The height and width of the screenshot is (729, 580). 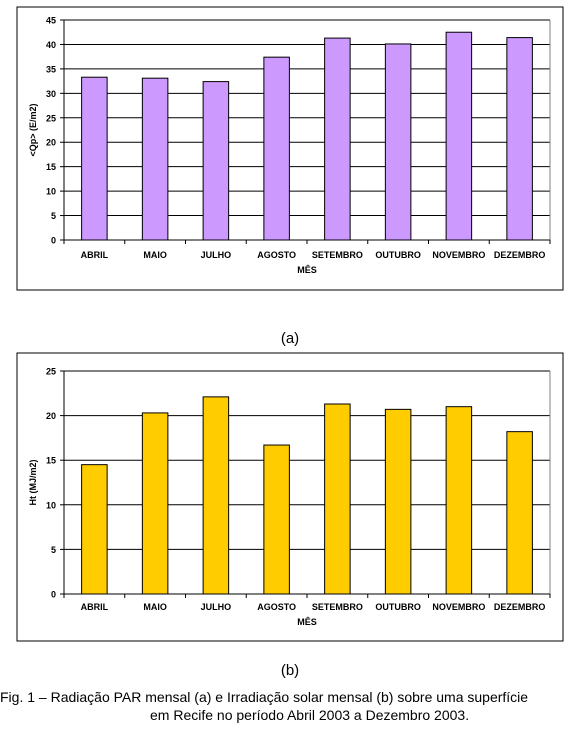 What do you see at coordinates (51, 69) in the screenshot?
I see `y-tick-label: 35` at bounding box center [51, 69].